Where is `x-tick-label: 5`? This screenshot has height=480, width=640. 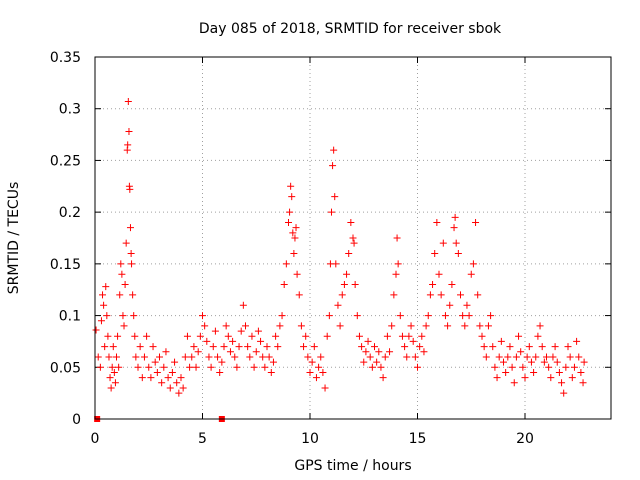
x-tick-label: 5 is located at coordinates (202, 439).